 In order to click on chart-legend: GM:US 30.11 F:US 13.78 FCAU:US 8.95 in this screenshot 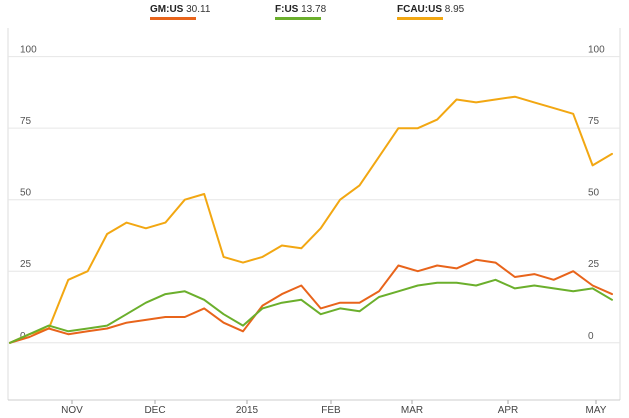, I will do `click(314, 12)`.